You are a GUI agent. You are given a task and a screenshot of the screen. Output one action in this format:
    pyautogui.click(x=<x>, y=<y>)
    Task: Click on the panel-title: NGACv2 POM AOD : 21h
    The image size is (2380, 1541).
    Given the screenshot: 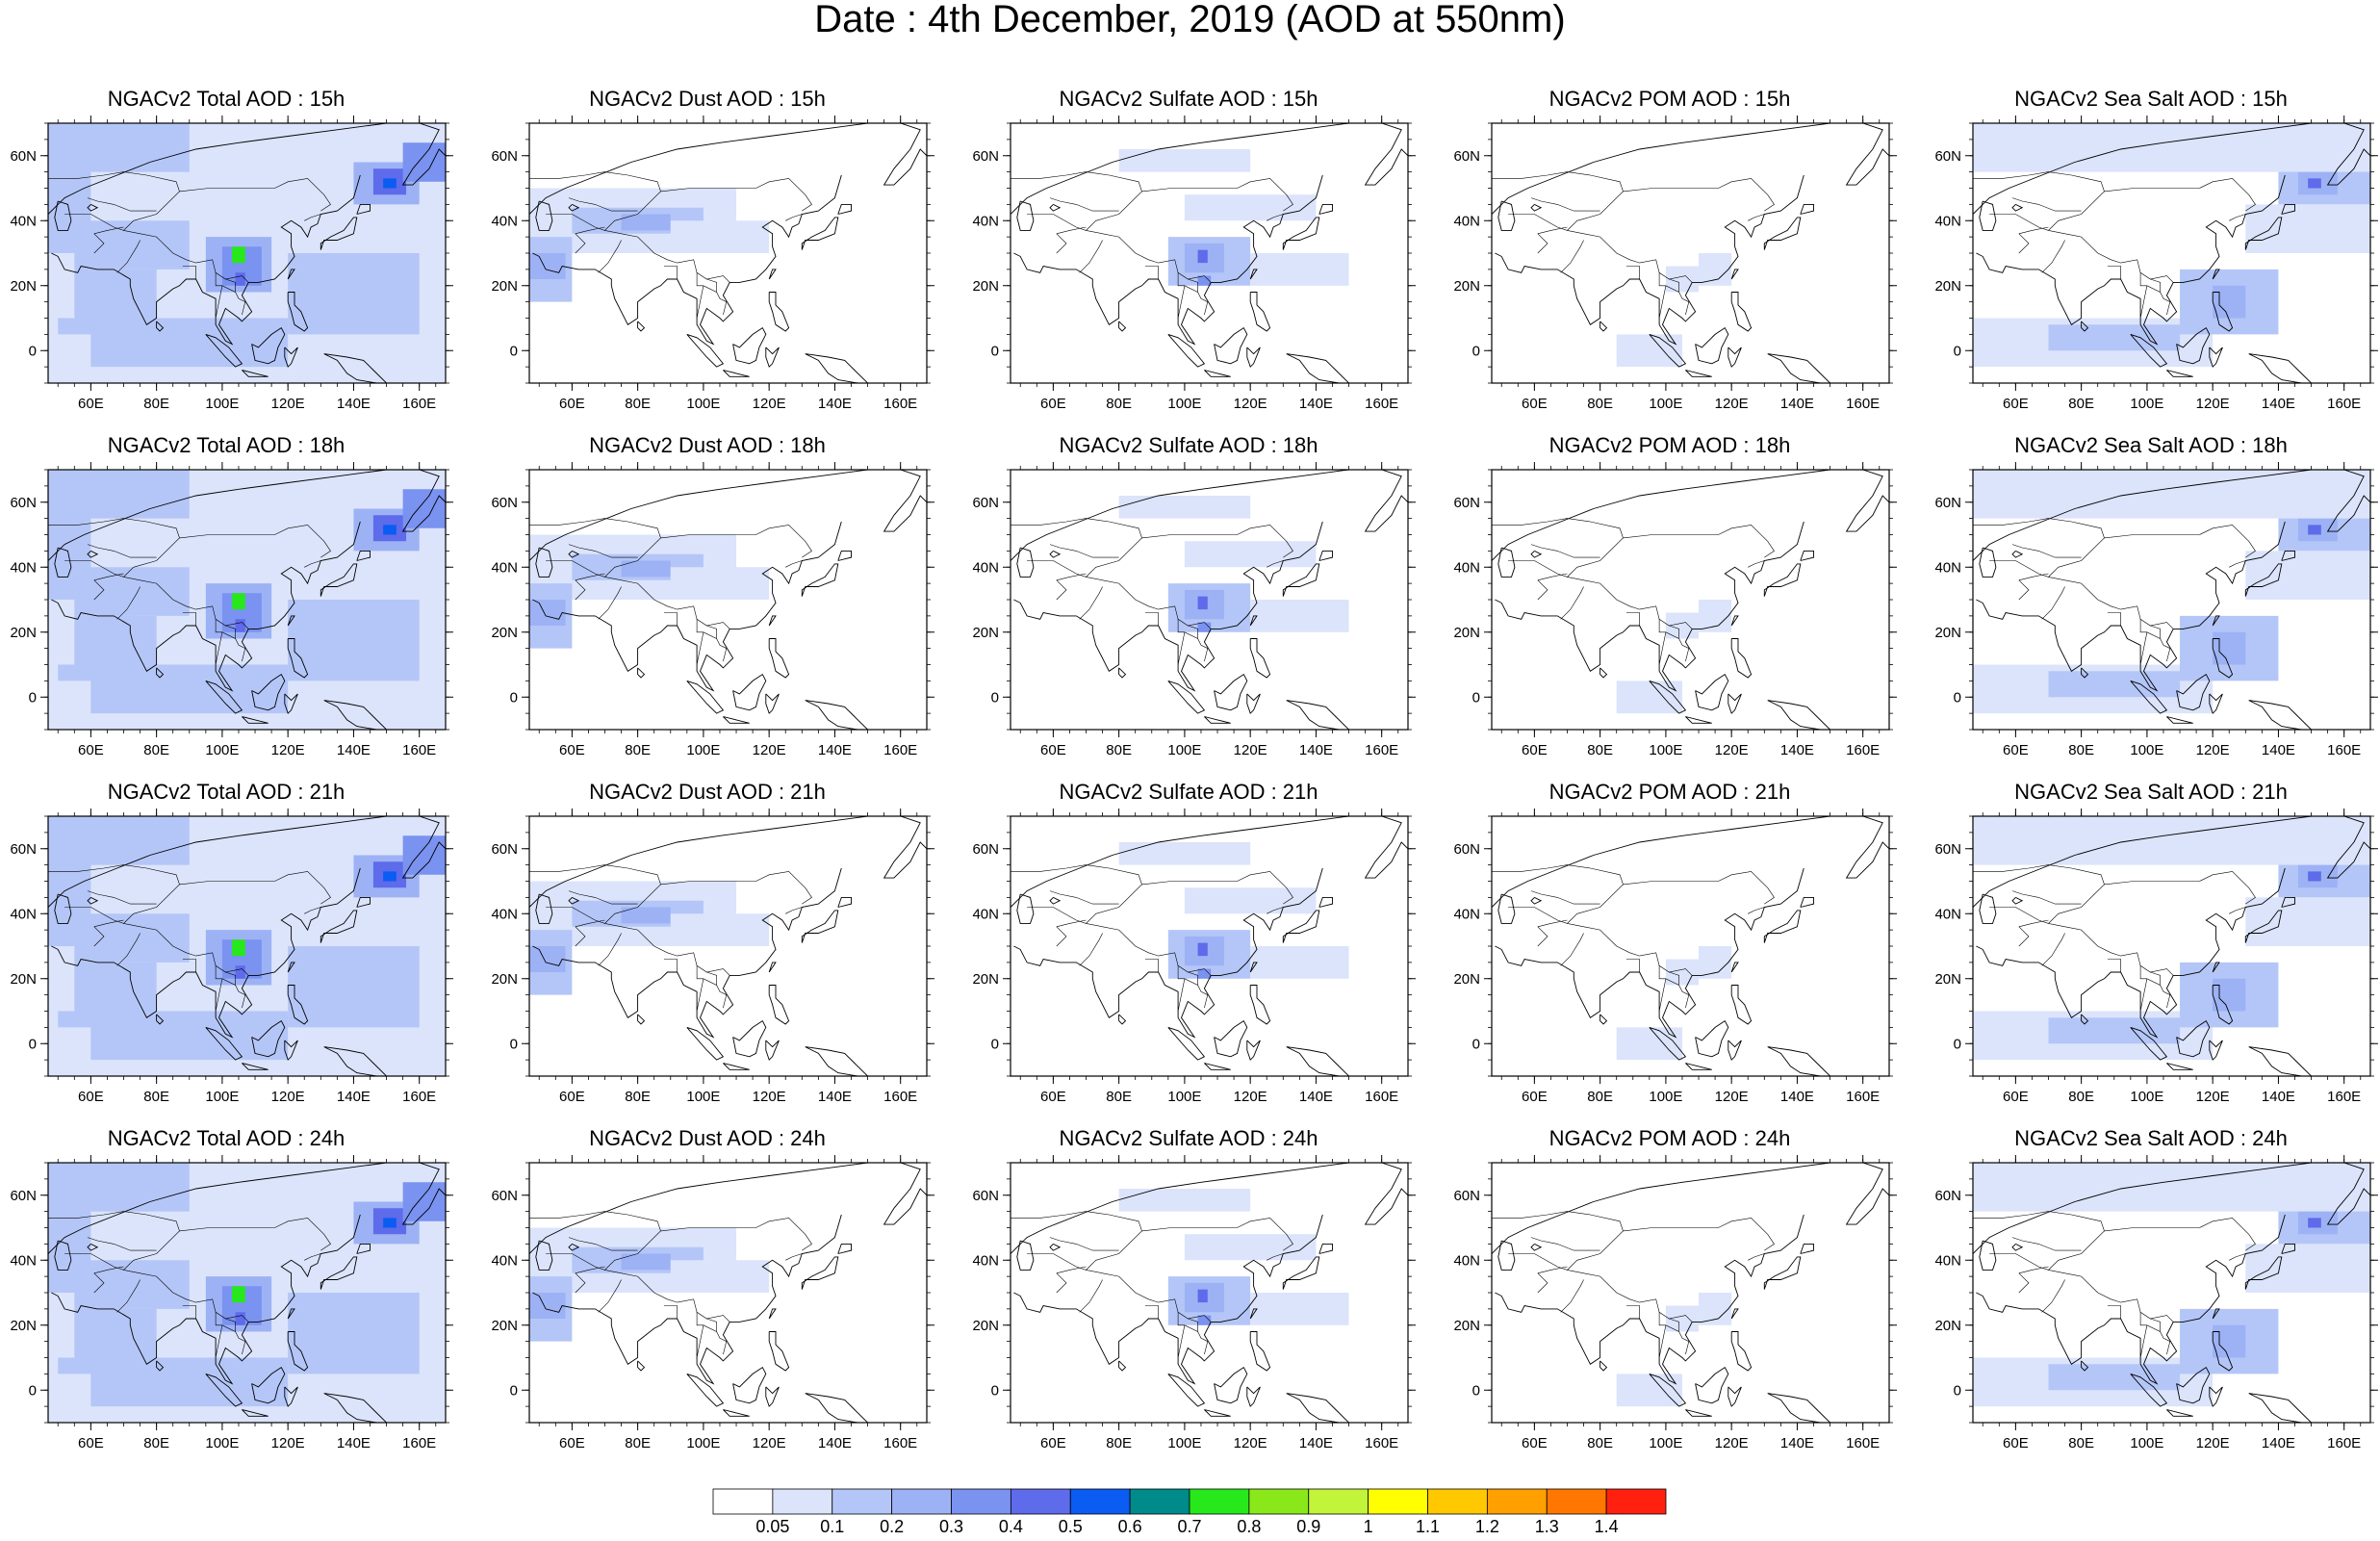 What is the action you would take?
    pyautogui.click(x=1670, y=792)
    